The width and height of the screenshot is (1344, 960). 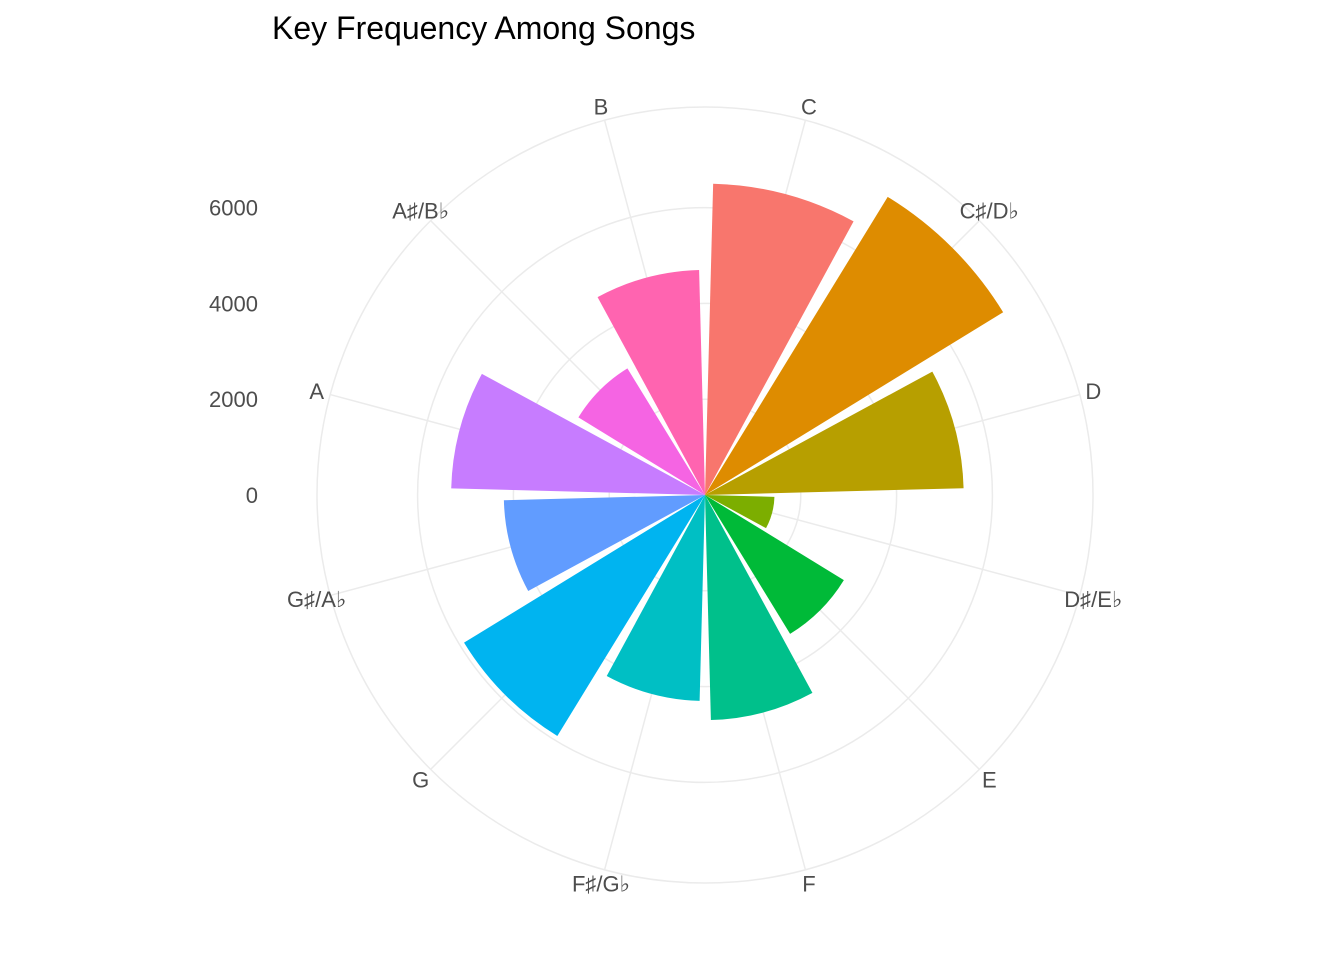 I want to click on category-label-11: B, so click(x=601, y=107).